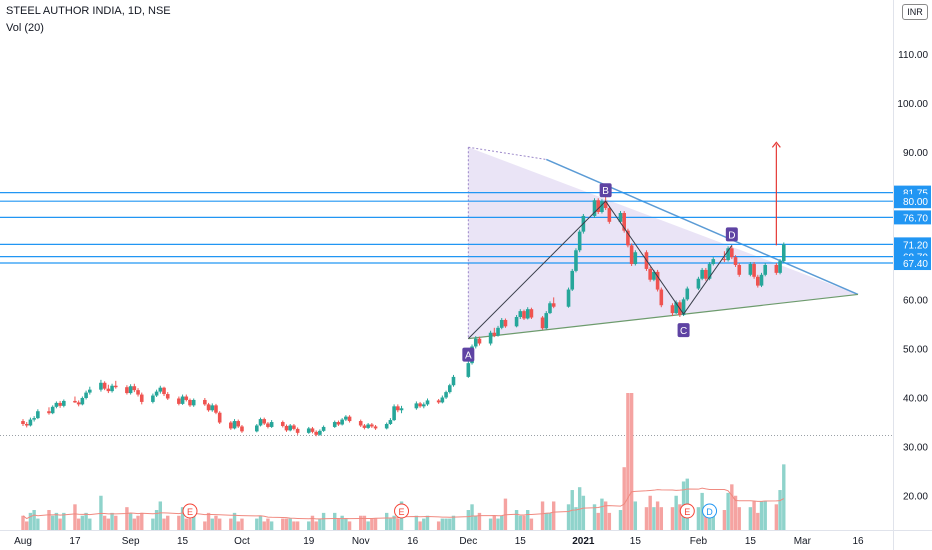  Describe the element at coordinates (636, 541) in the screenshot. I see `x-tick-15: 15` at that location.